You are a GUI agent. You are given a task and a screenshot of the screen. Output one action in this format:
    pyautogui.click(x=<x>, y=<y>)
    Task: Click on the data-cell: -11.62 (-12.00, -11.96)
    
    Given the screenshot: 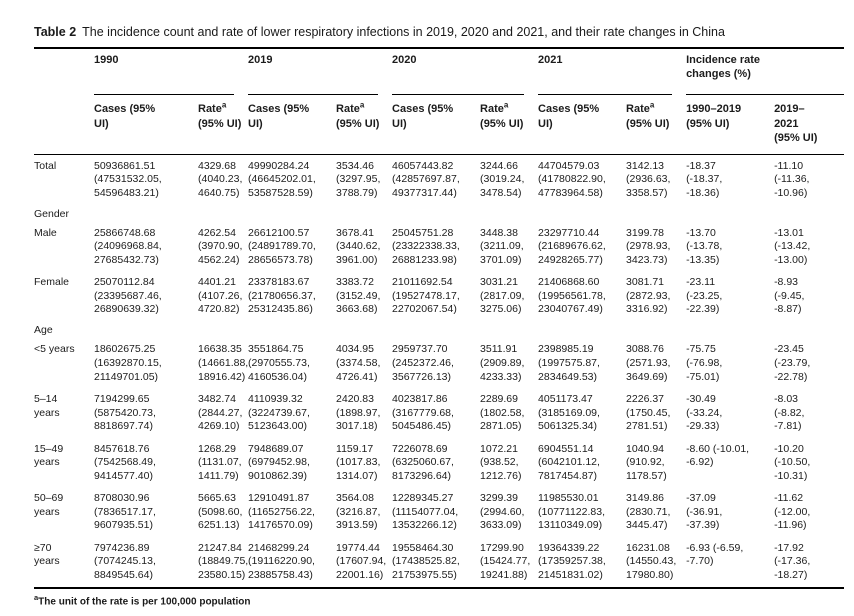 What is the action you would take?
    pyautogui.click(x=792, y=512)
    